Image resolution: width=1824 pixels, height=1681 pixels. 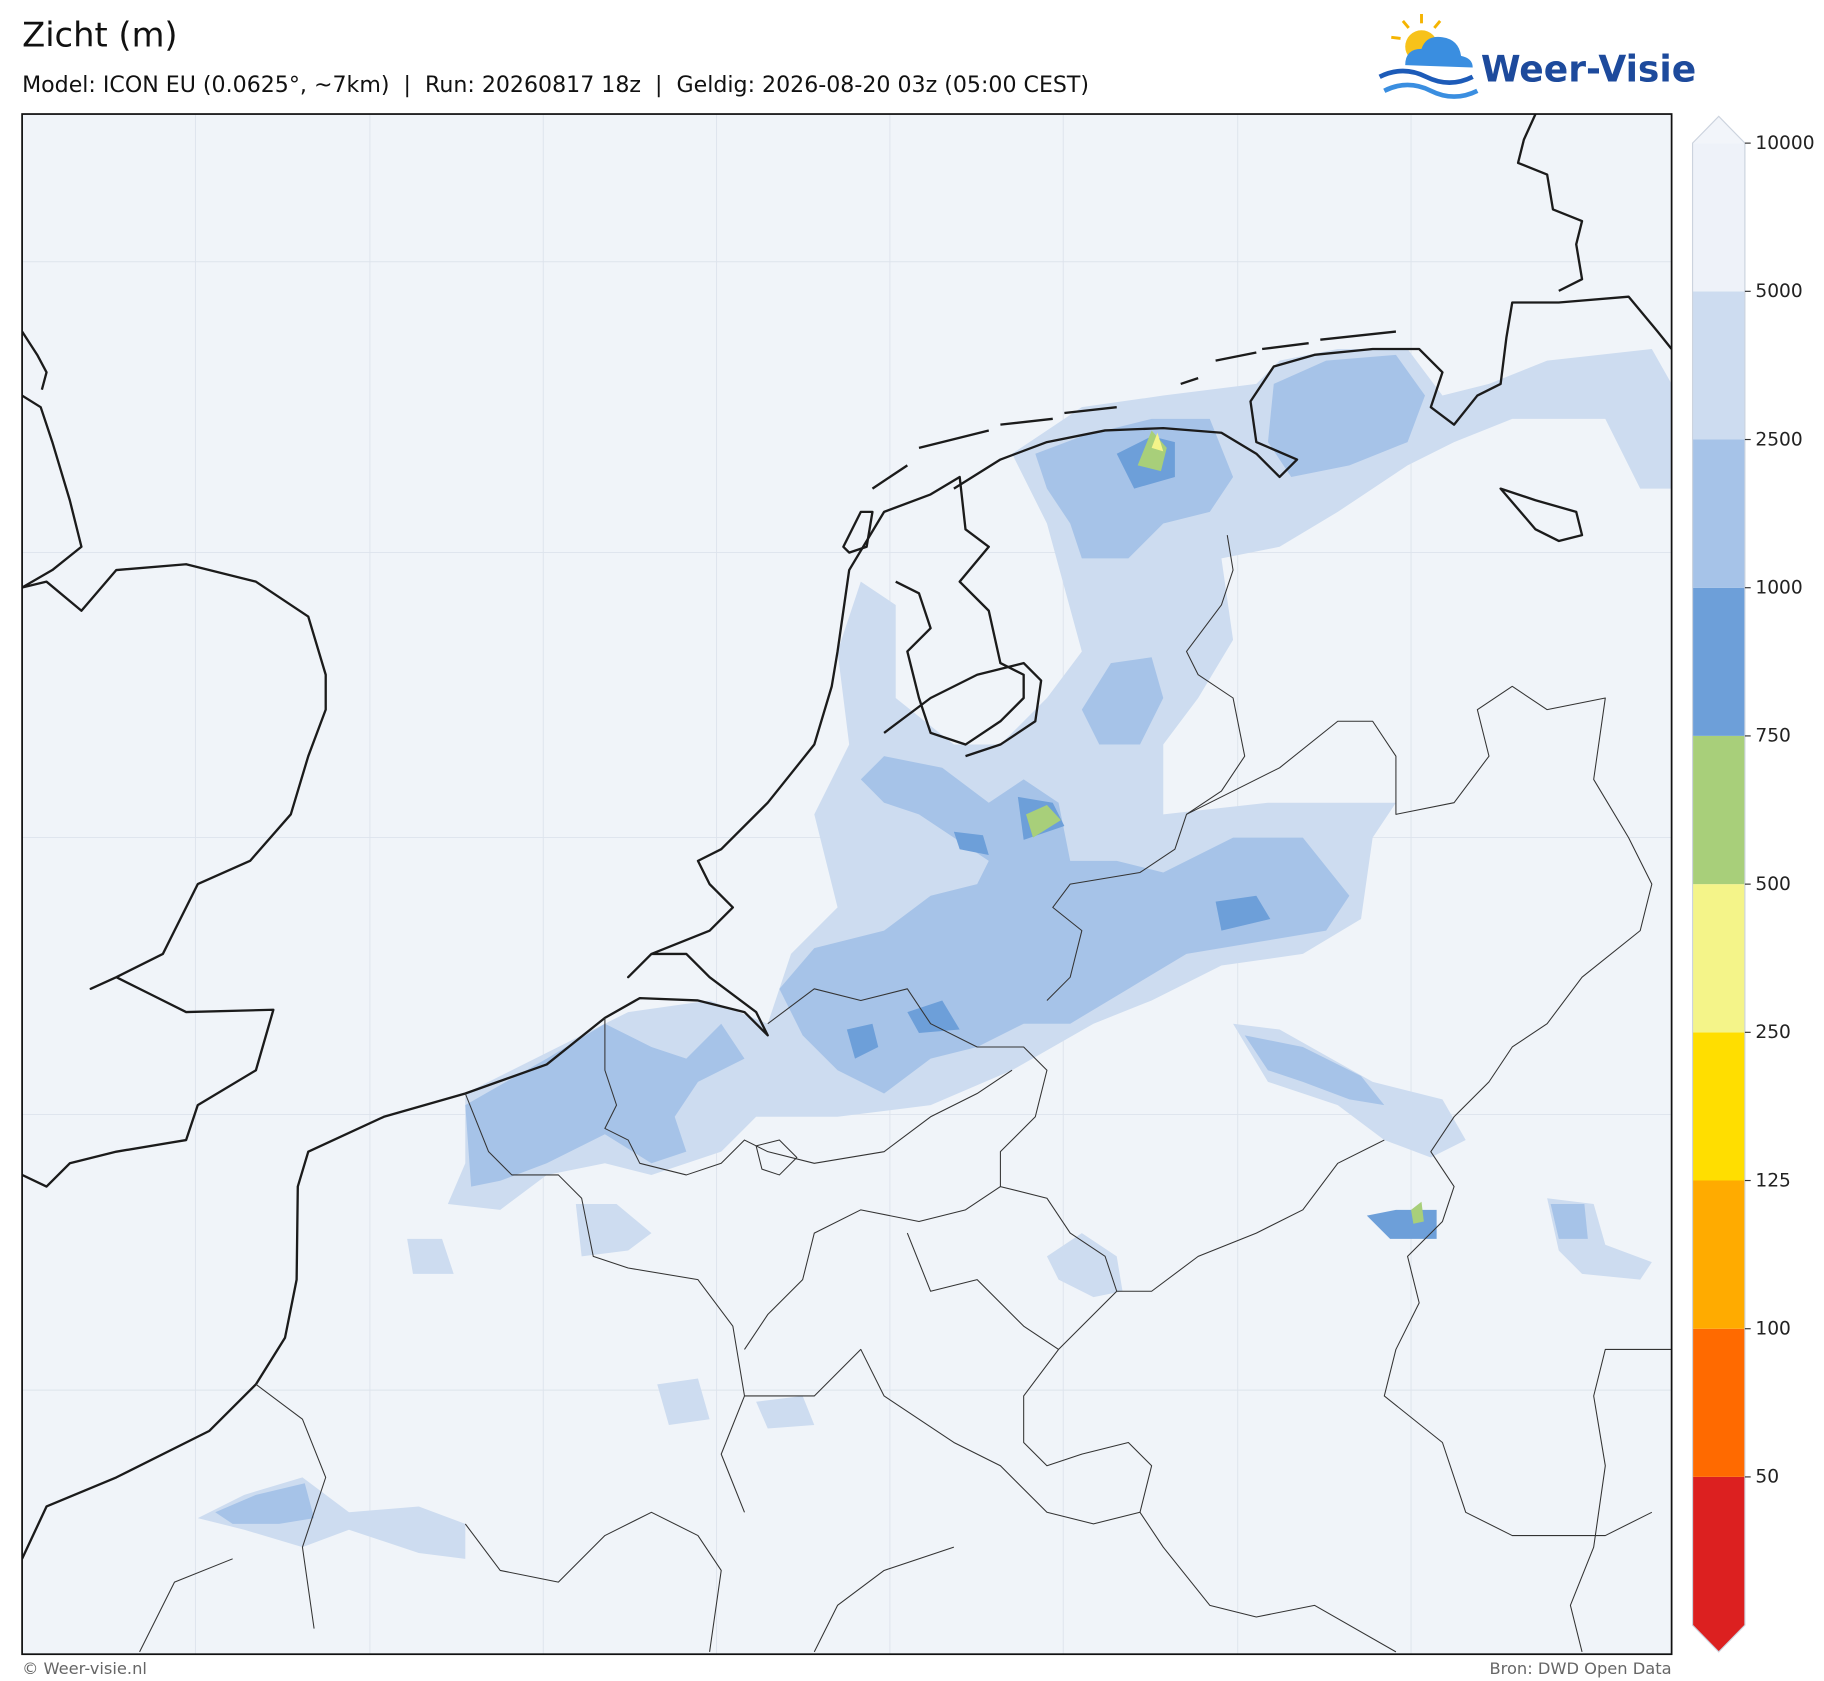 I want to click on logo: Weer-Visie, so click(x=1537, y=56).